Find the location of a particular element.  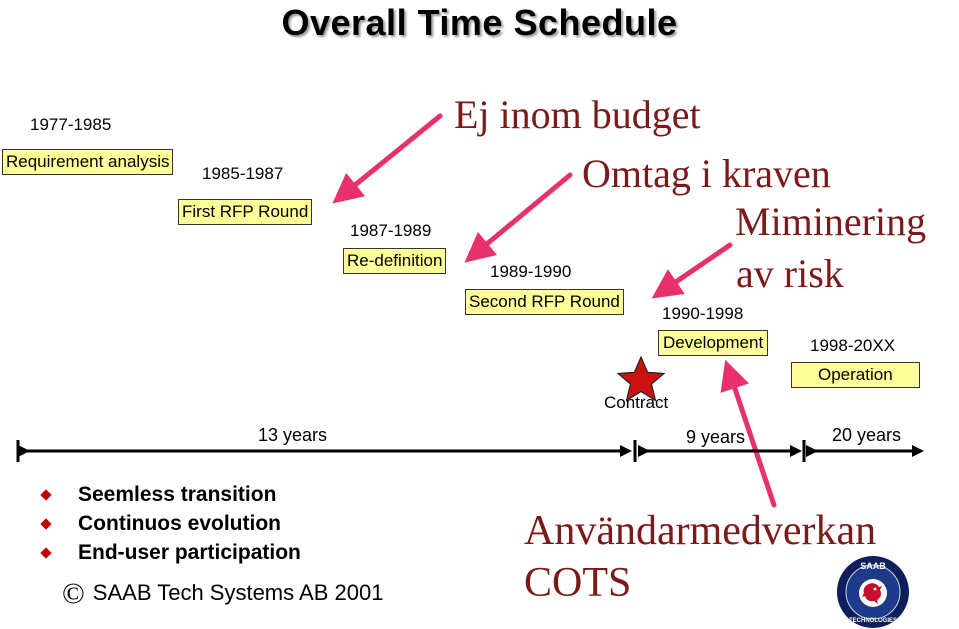

duration-label: 13 years is located at coordinates (293, 435).